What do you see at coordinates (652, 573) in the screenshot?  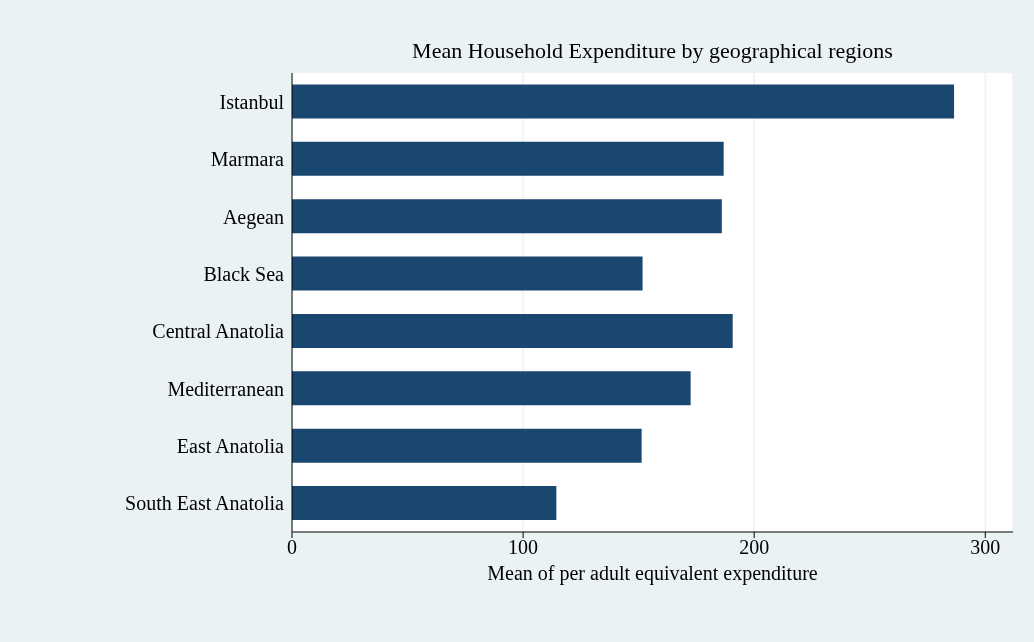 I see `x-axis-title: Mean of per adult equivalent expenditure` at bounding box center [652, 573].